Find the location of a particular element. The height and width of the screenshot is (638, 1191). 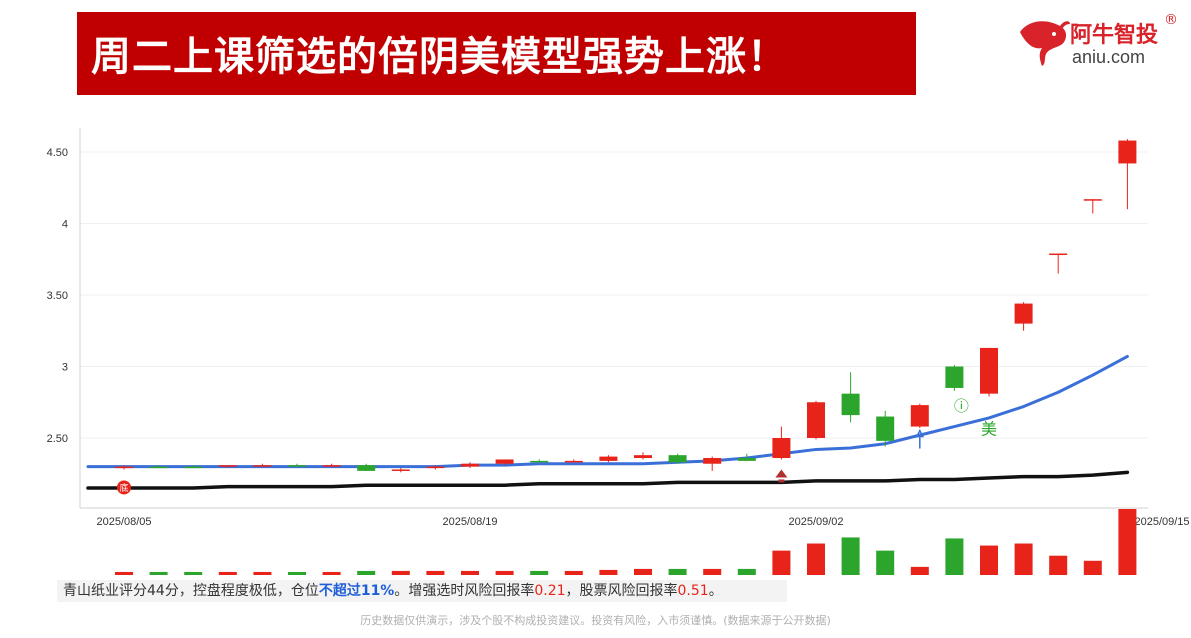

caption-part3: ，股票风险回报率 is located at coordinates (621, 591).